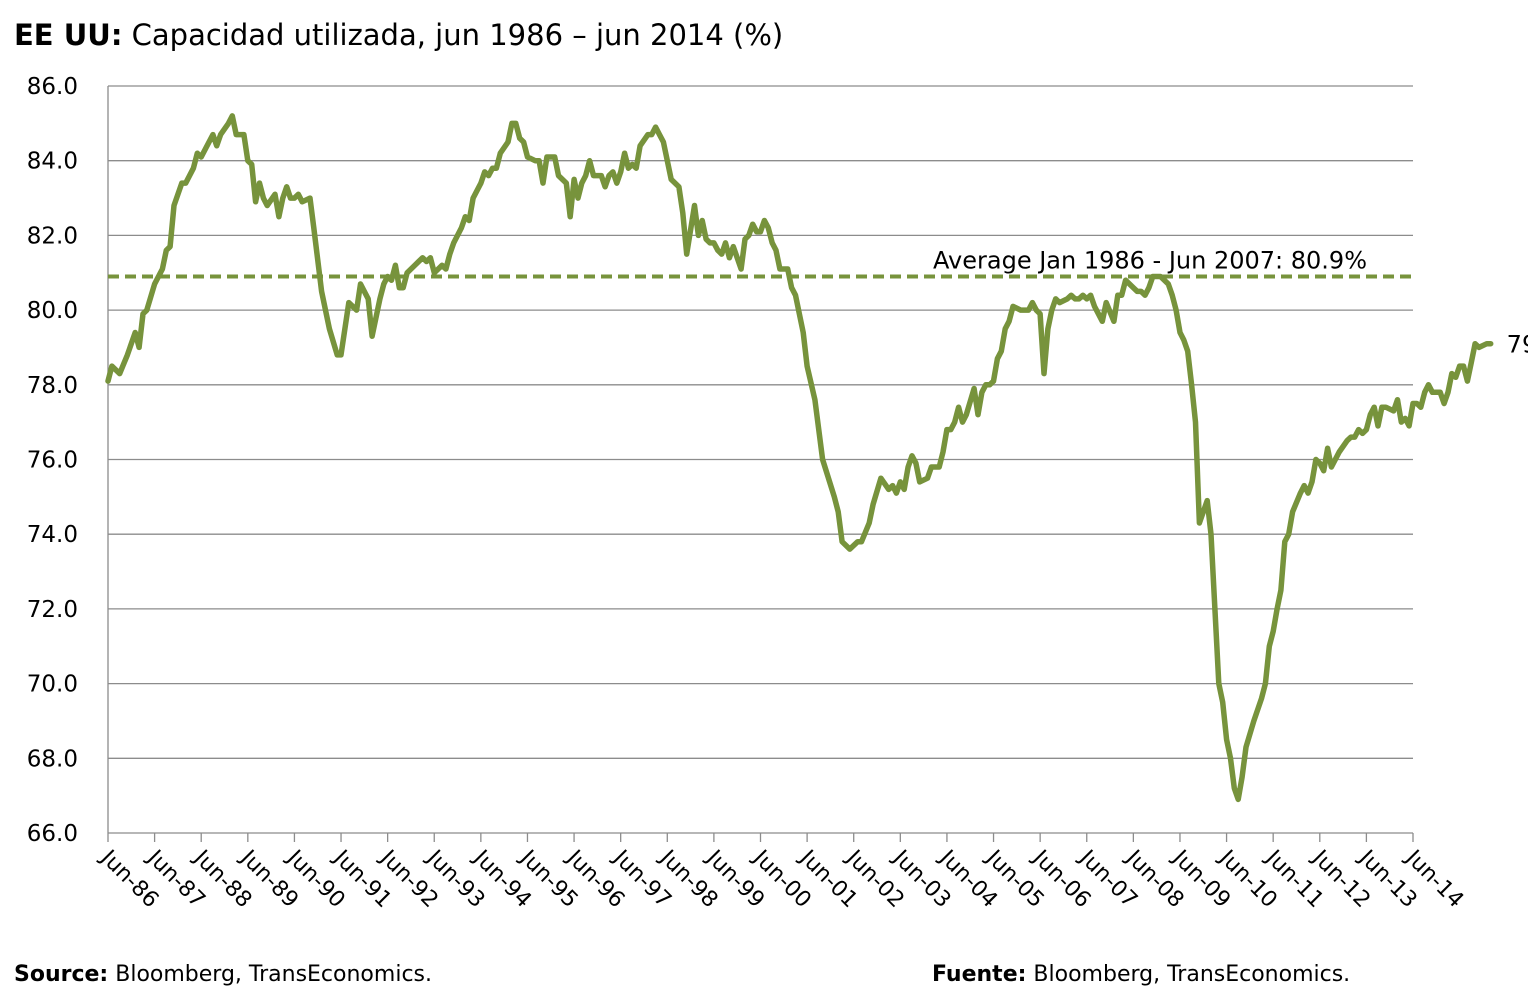 Image resolution: width=1528 pixels, height=997 pixels. Describe the element at coordinates (52, 236) in the screenshot. I see `y-tick-label: 82.0` at that location.